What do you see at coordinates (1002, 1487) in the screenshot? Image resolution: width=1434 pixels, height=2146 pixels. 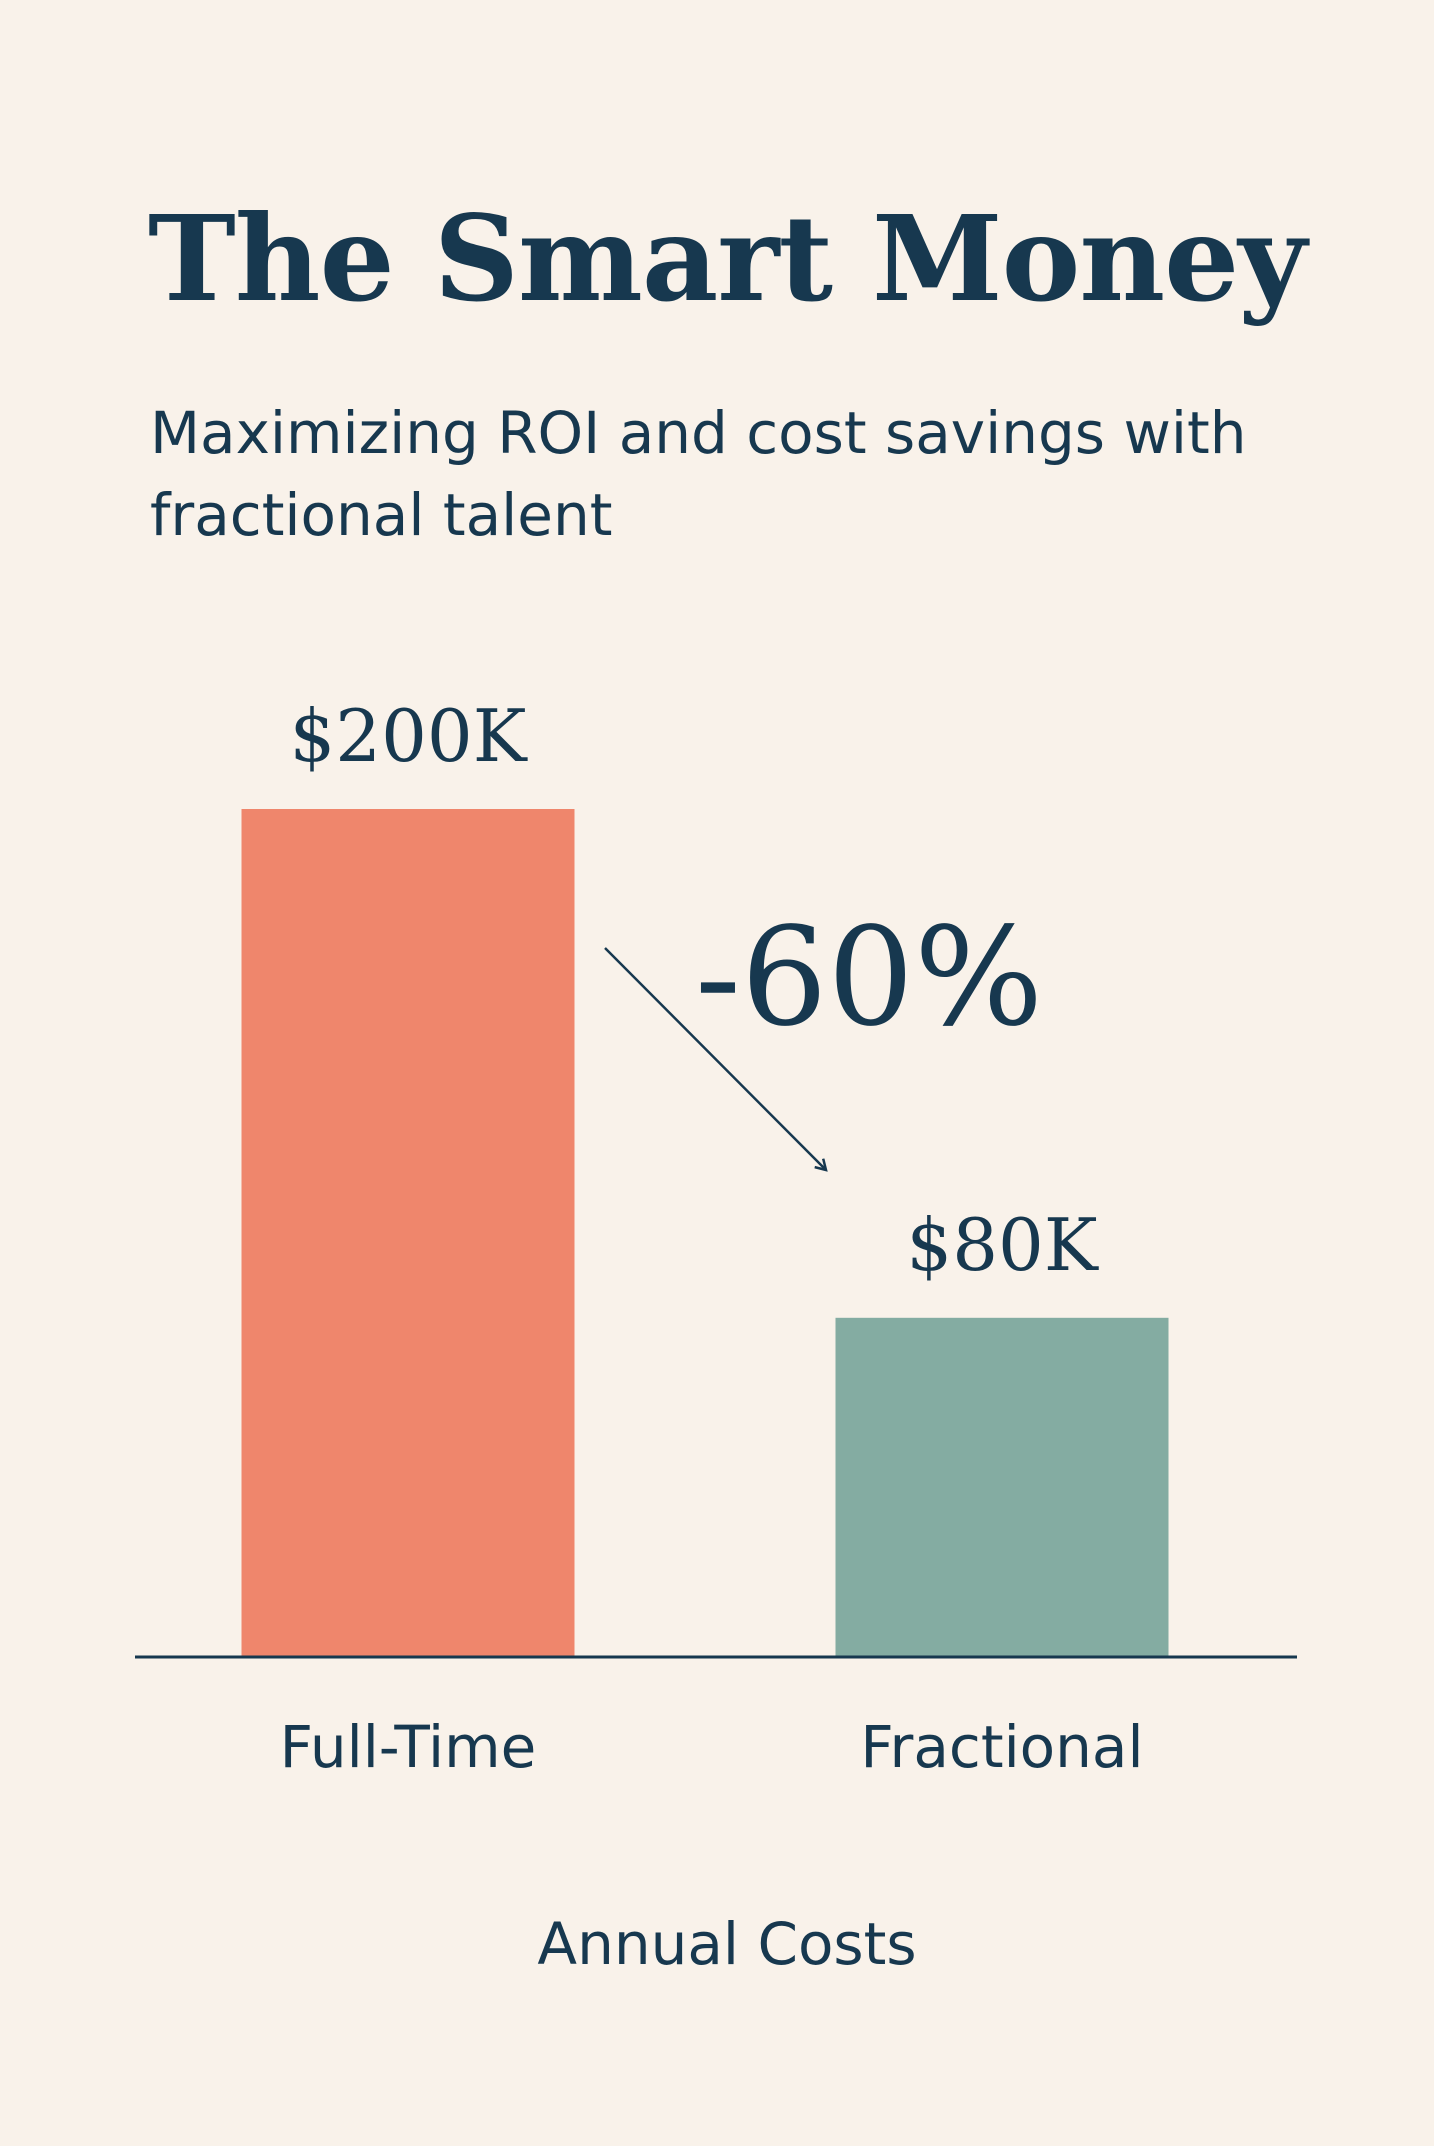 I see `bar-fractional` at bounding box center [1002, 1487].